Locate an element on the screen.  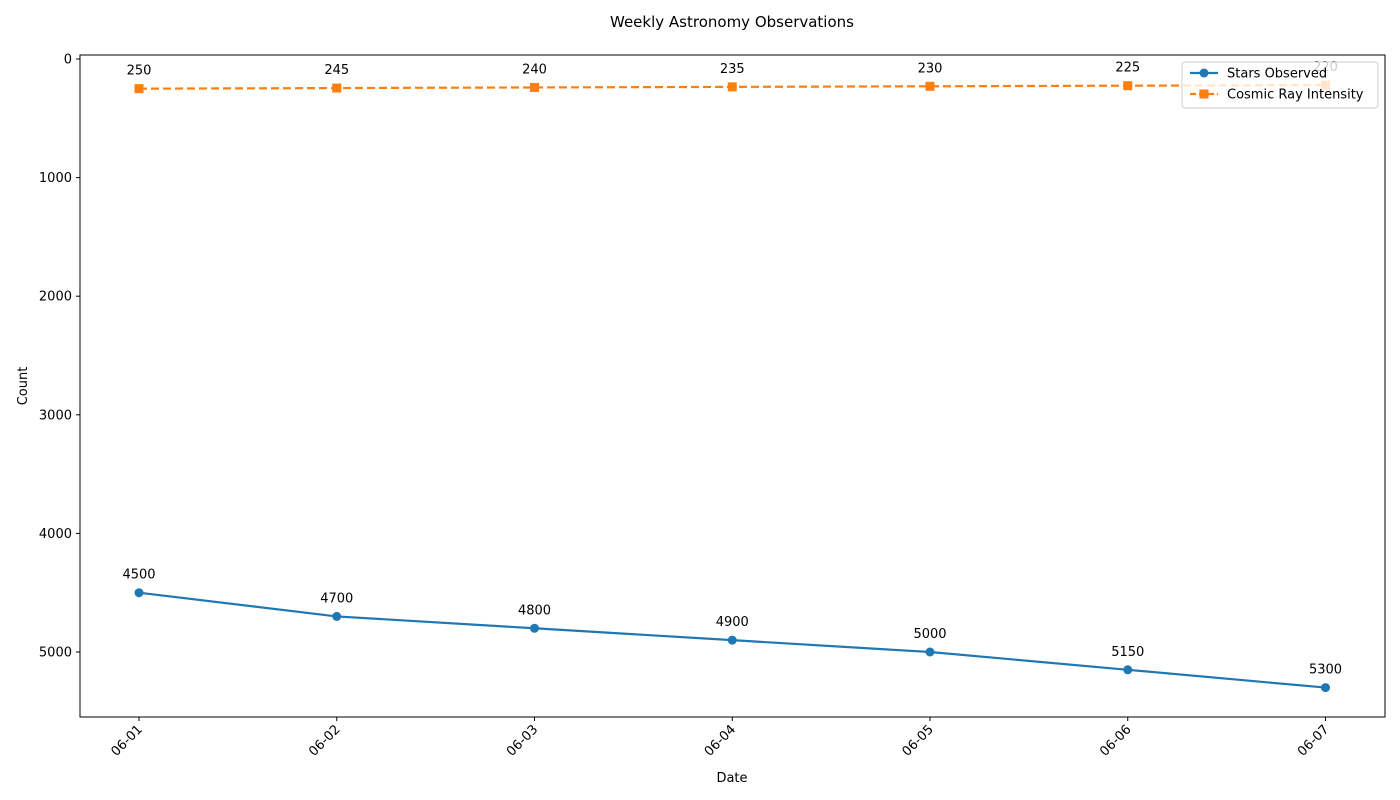
data-label: 5150 is located at coordinates (1127, 652).